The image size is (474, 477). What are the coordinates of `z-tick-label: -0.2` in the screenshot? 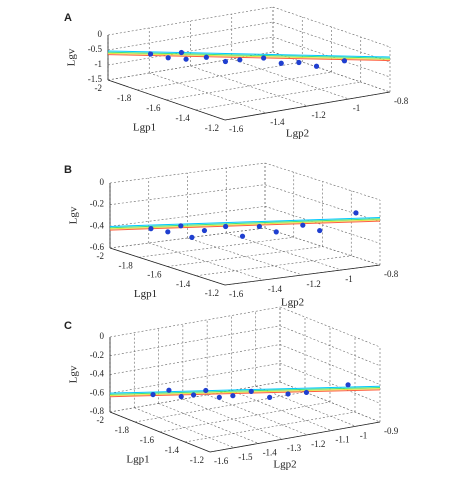 It's located at (97, 204).